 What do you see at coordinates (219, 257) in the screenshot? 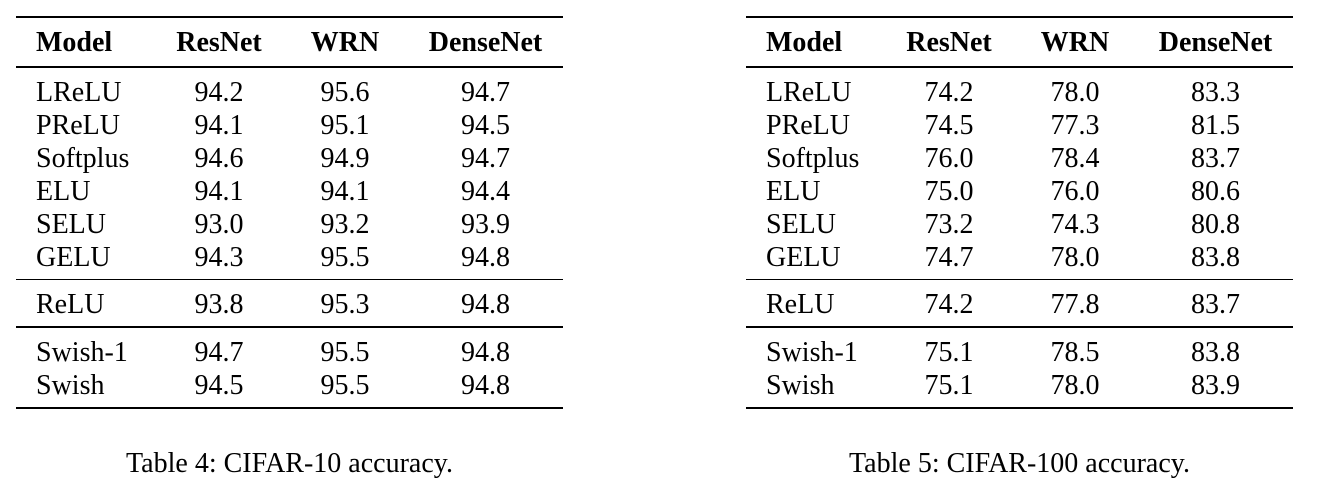
I see `accuracy-cell: 94.3` at bounding box center [219, 257].